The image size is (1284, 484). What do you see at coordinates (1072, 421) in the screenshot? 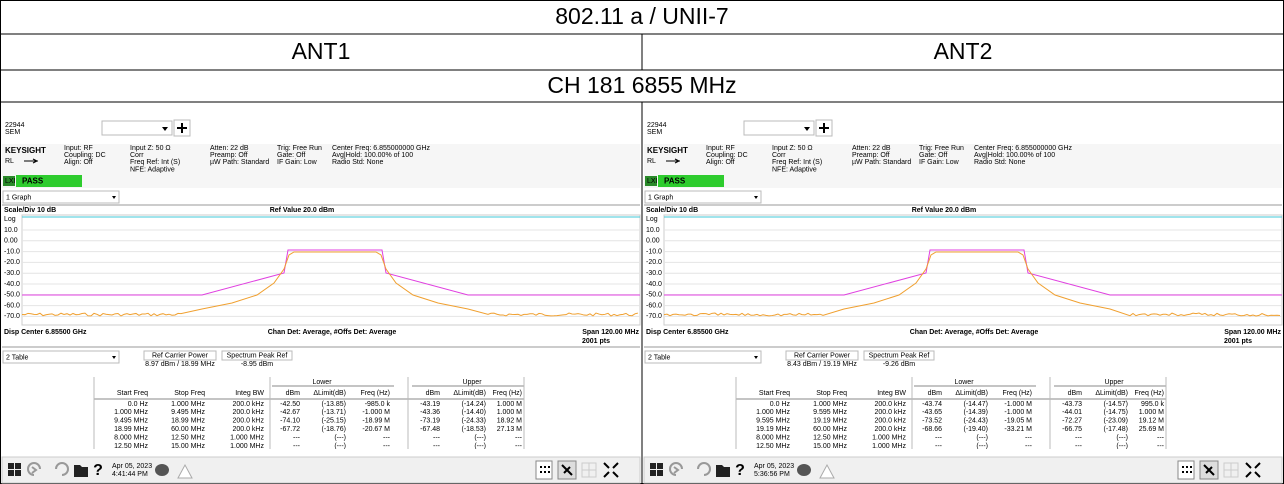
I see `table-cell: -72.27` at bounding box center [1072, 421].